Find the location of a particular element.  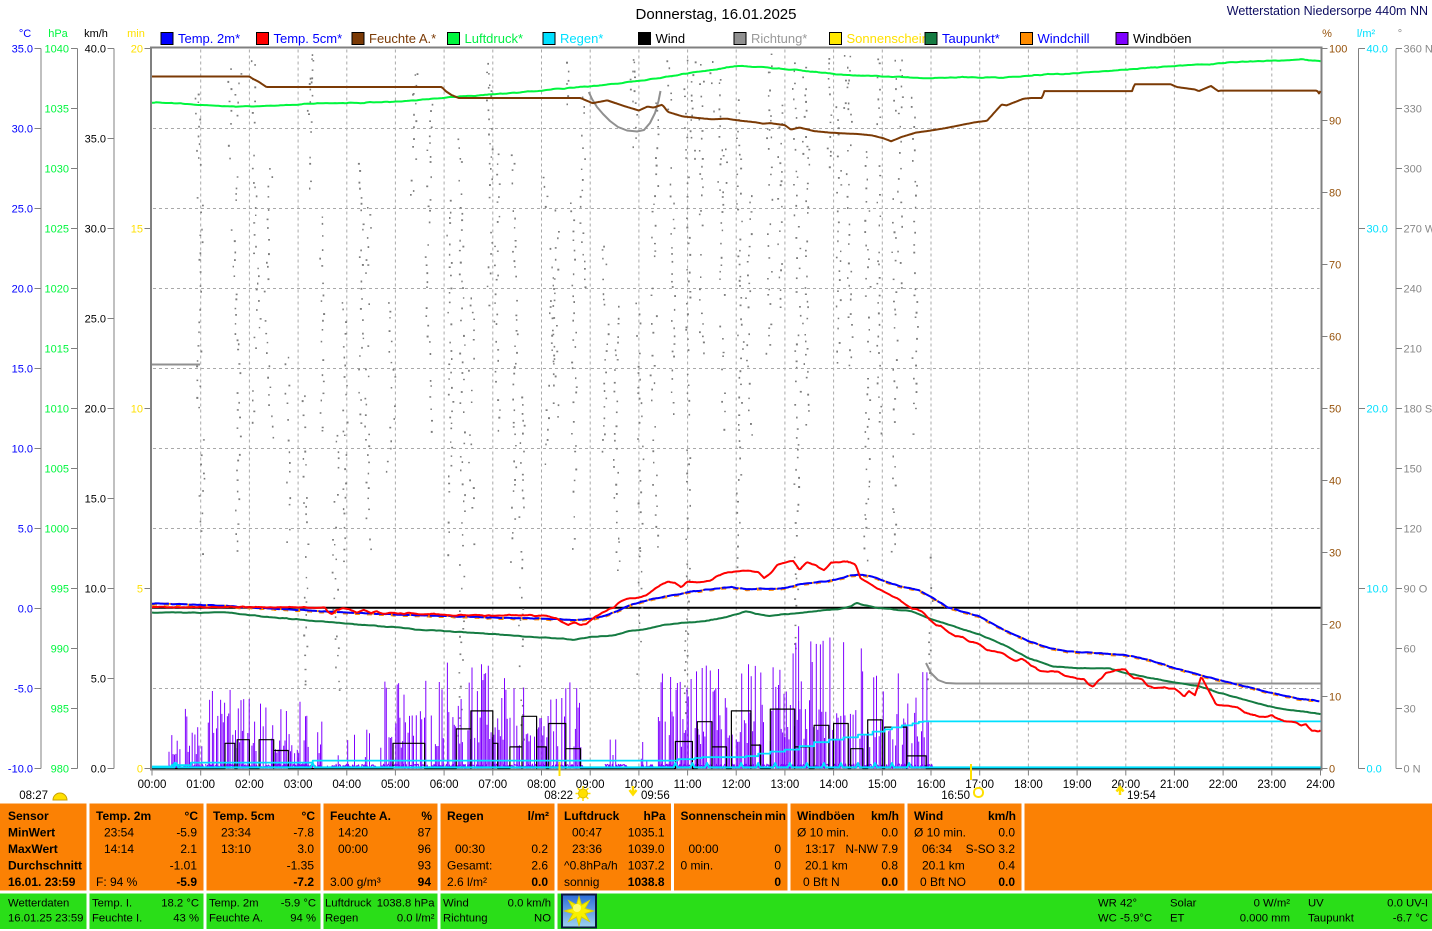

svg-text: 1038.8 is located at coordinates (646, 882).